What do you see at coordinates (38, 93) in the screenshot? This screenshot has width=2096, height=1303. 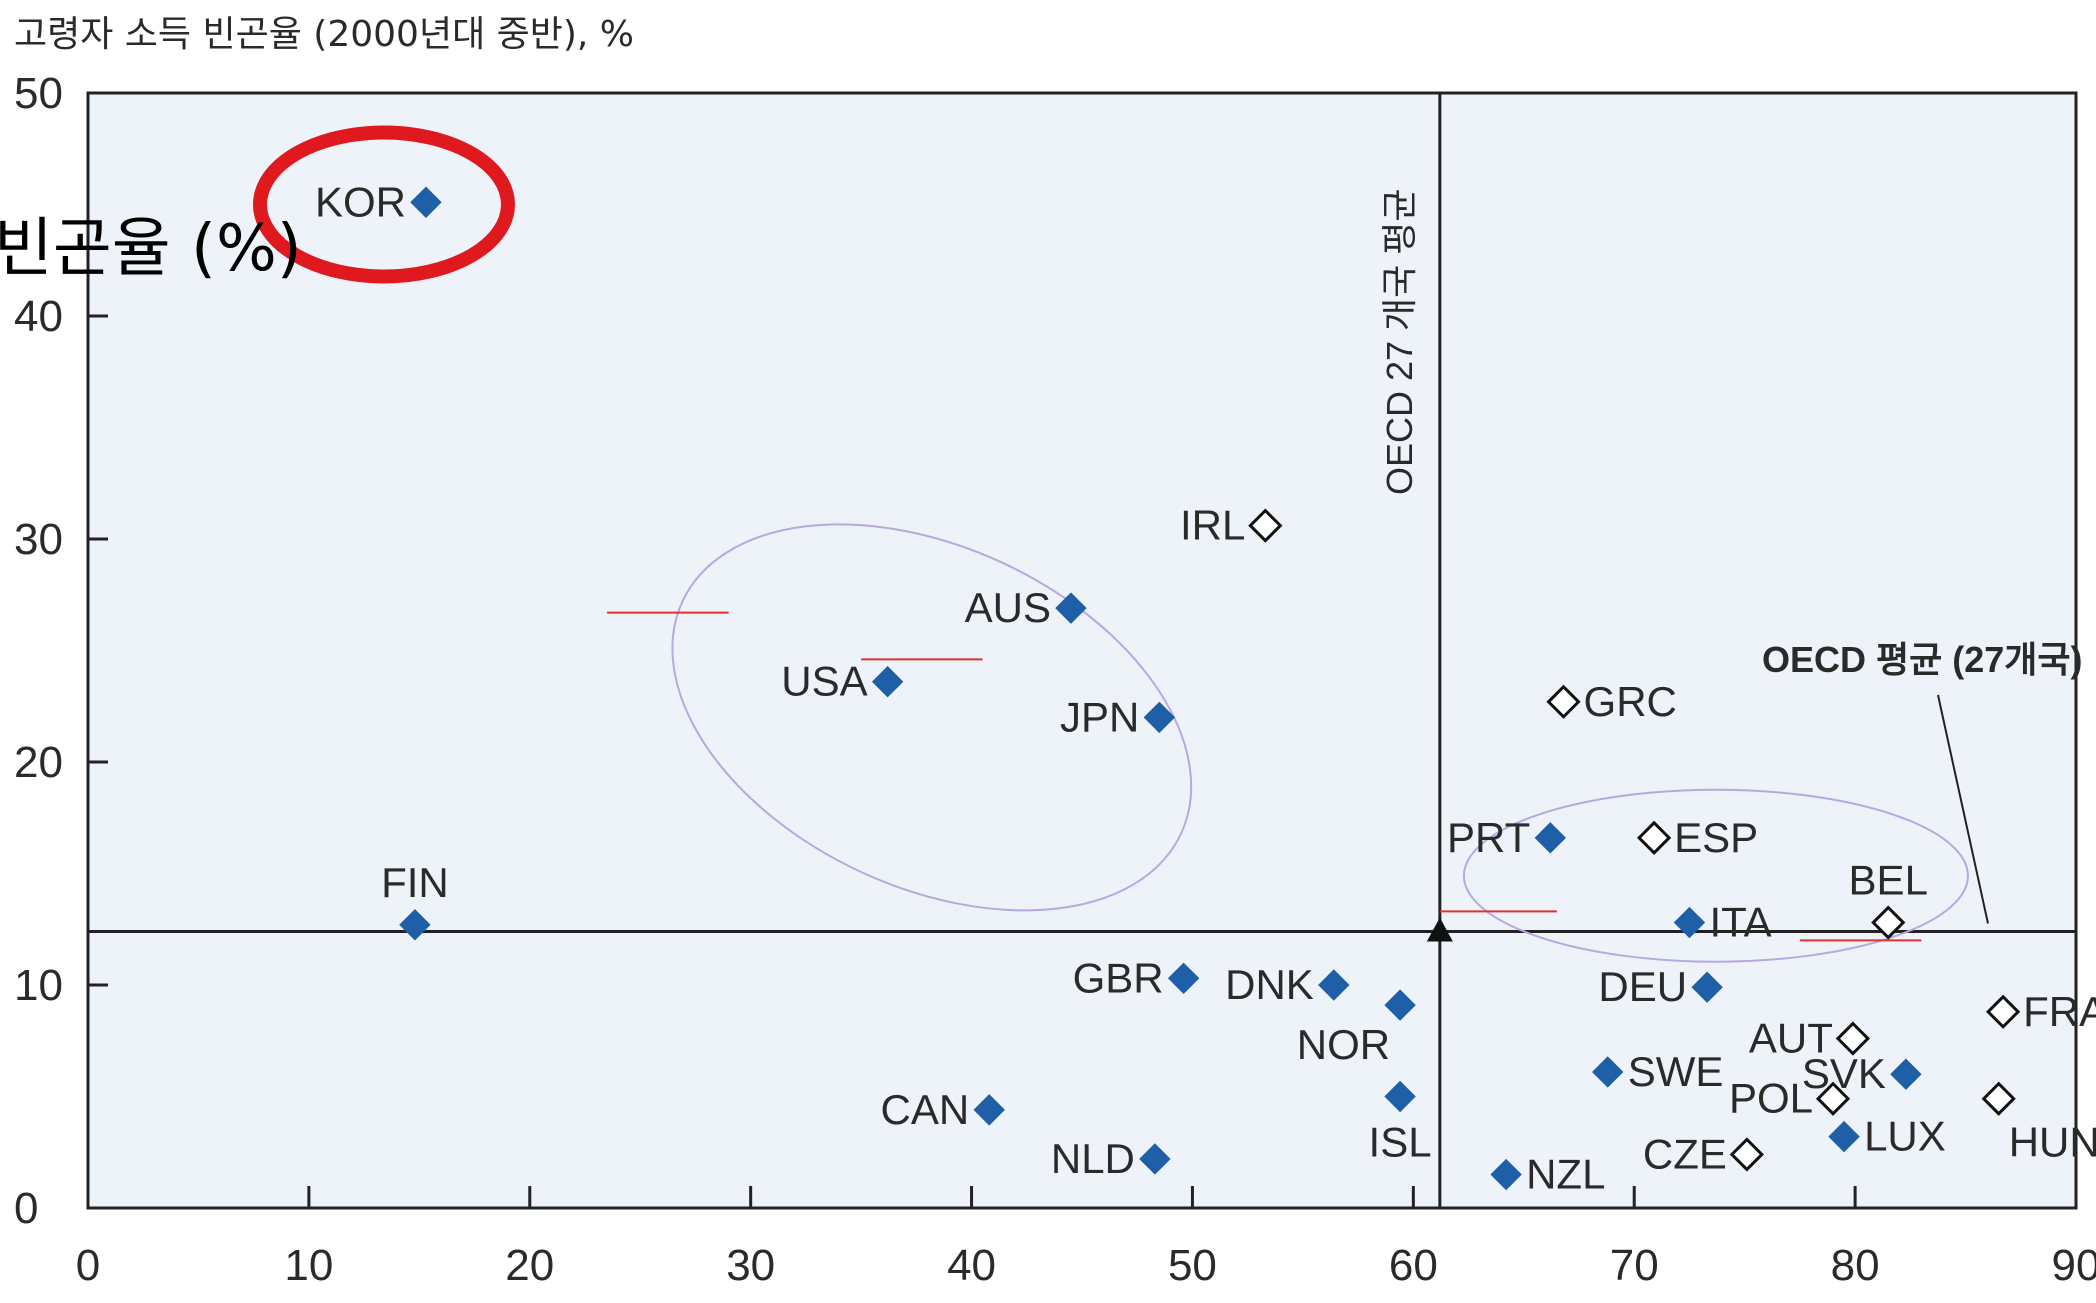 I see `y-tick-label: 50` at bounding box center [38, 93].